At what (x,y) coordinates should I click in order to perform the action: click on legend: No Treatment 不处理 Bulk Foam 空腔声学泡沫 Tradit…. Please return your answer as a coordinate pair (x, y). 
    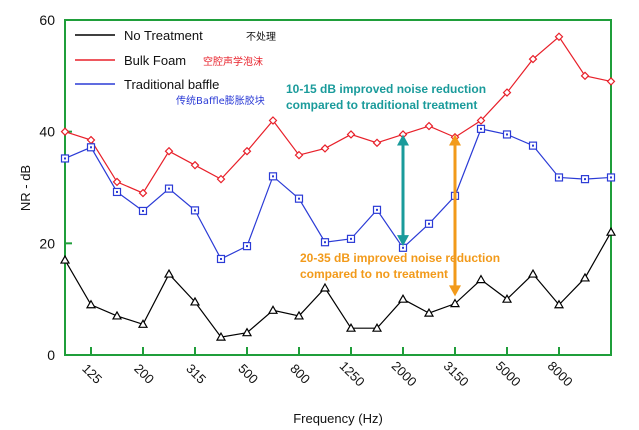
    Looking at the image, I should click on (175, 67).